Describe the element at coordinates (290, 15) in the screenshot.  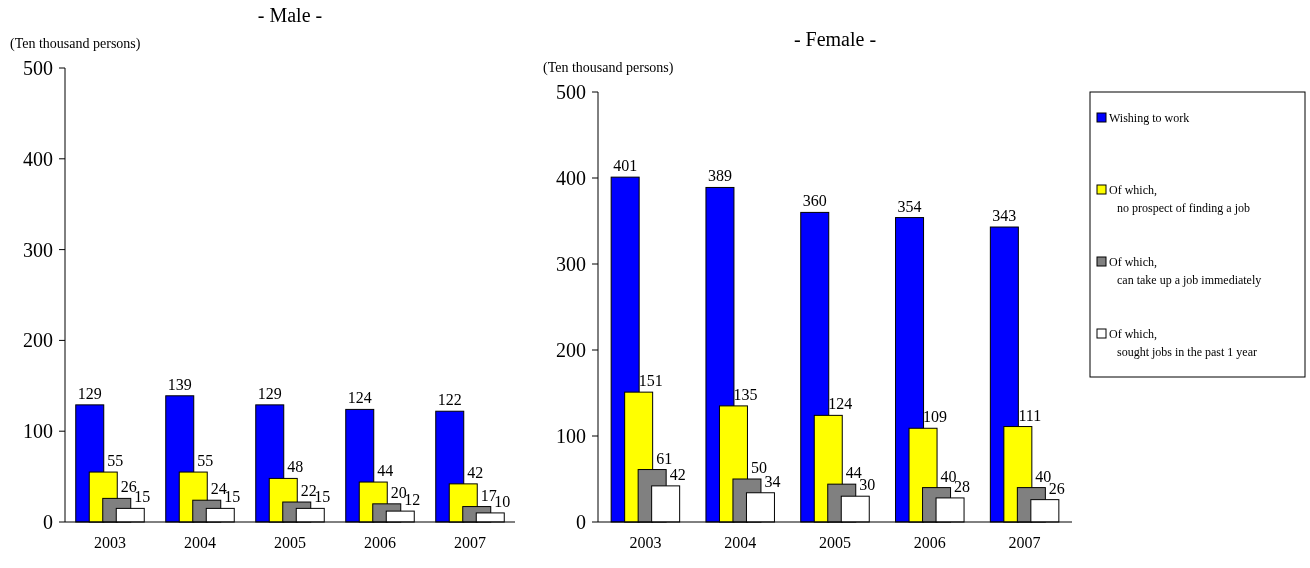
I see `chart-title: - Male -` at that location.